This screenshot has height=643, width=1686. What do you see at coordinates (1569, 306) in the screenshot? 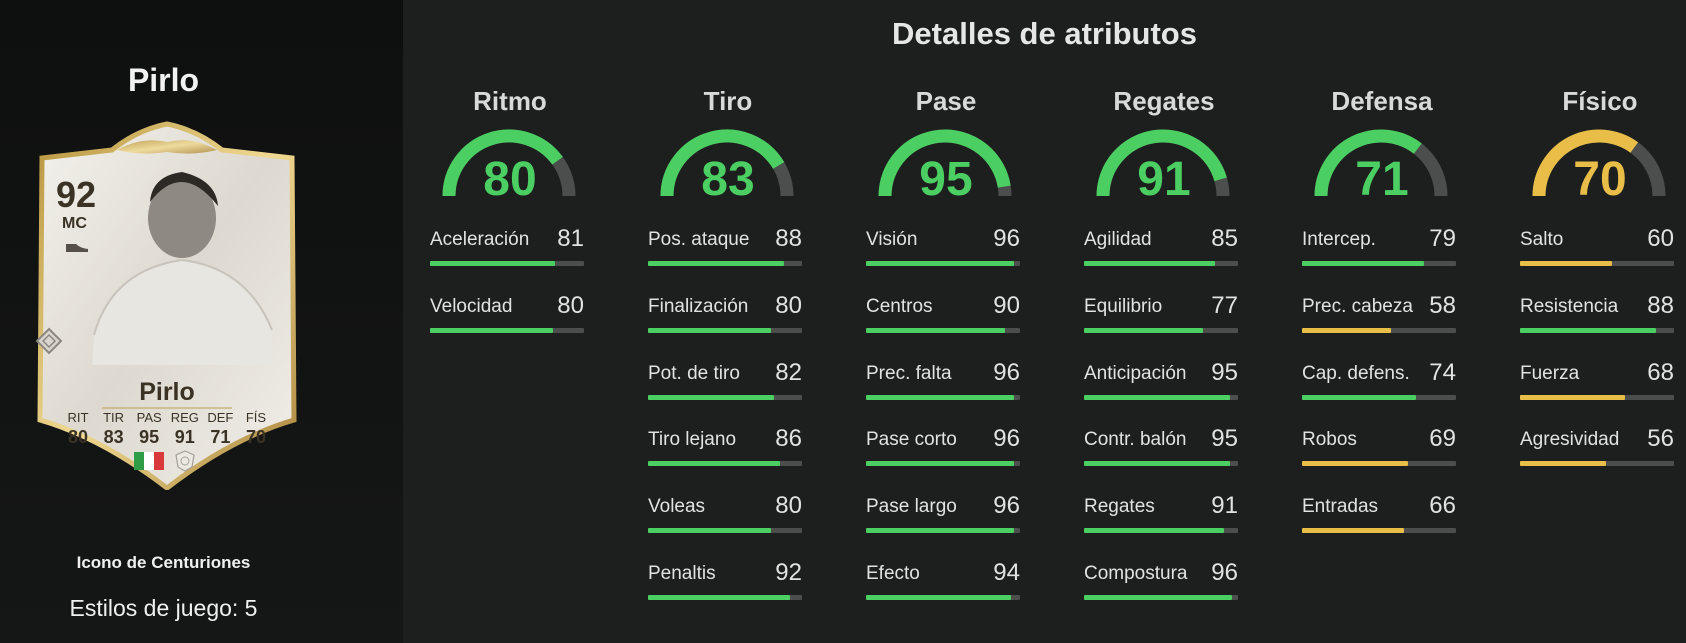
I see `attribute-name: Resistencia` at bounding box center [1569, 306].